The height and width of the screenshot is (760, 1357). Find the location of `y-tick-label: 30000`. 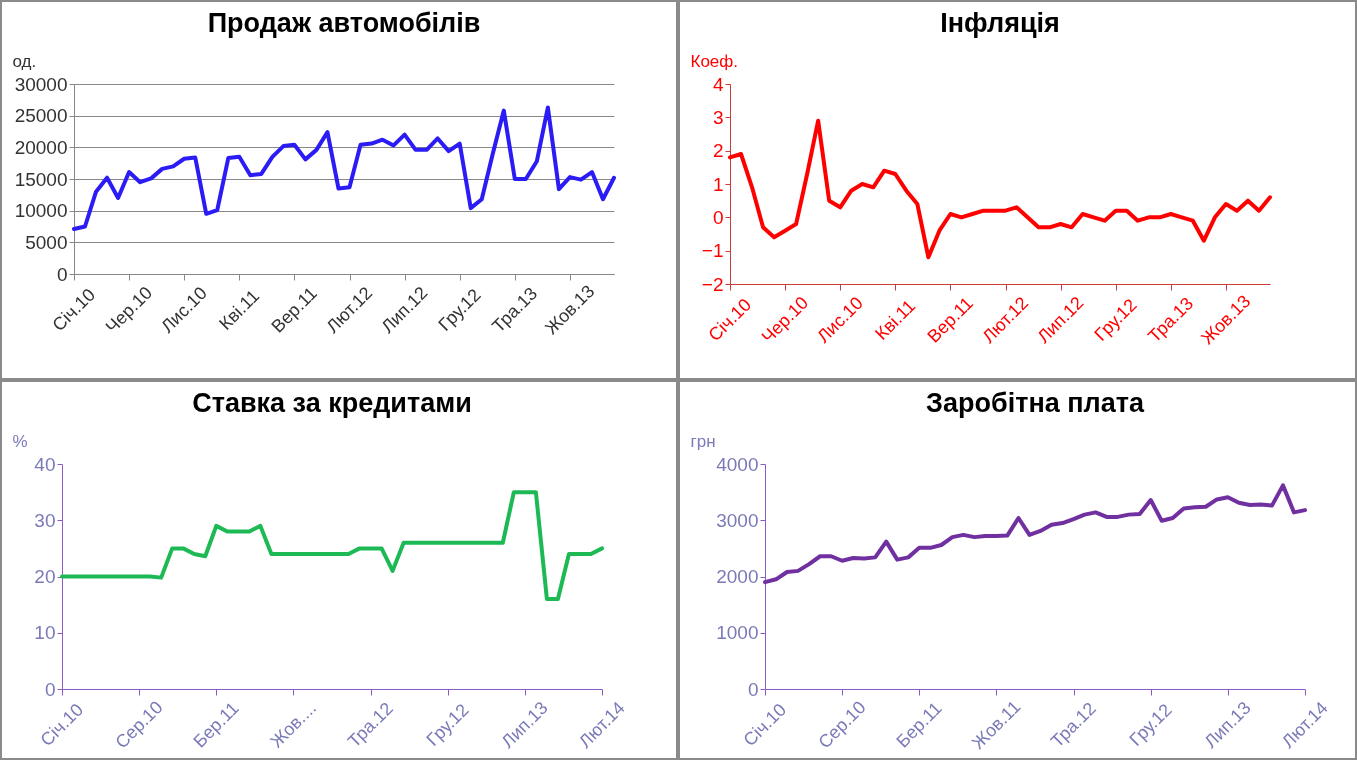

y-tick-label: 30000 is located at coordinates (41, 84).